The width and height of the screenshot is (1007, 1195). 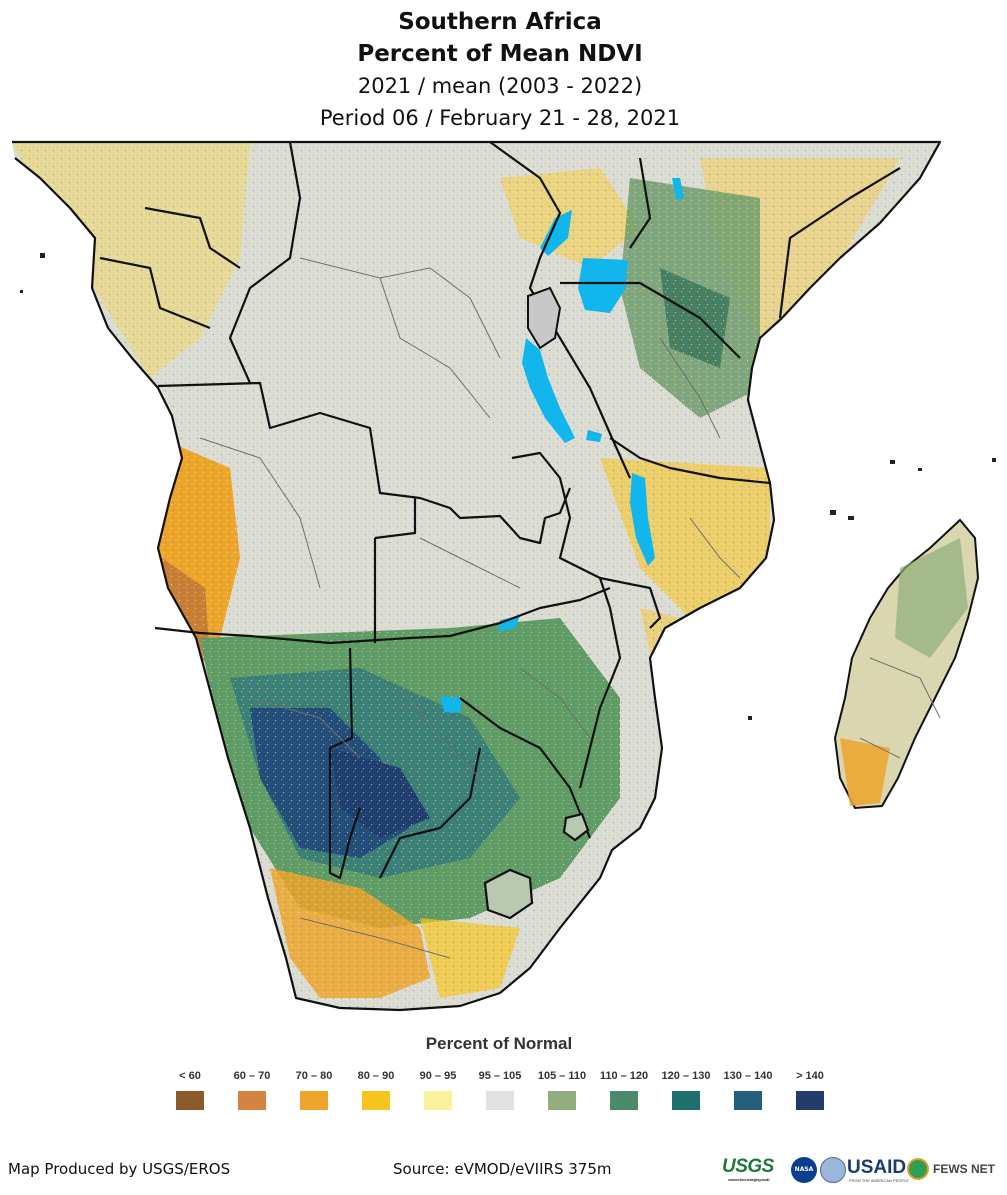 I want to click on product-title: Percent of Mean NDVI, so click(x=500, y=54).